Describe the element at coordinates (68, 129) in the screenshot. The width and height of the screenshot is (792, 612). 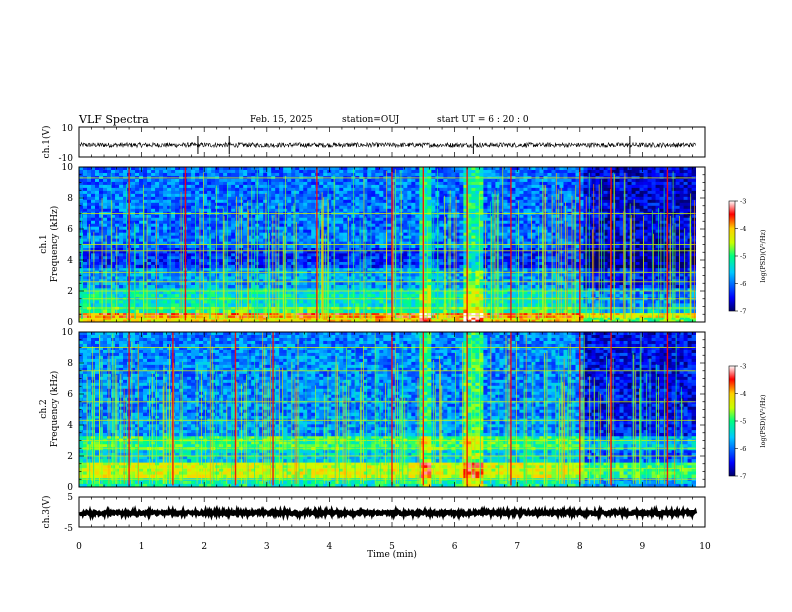
I see `waveform-ch1-ytick-top: 10` at that location.